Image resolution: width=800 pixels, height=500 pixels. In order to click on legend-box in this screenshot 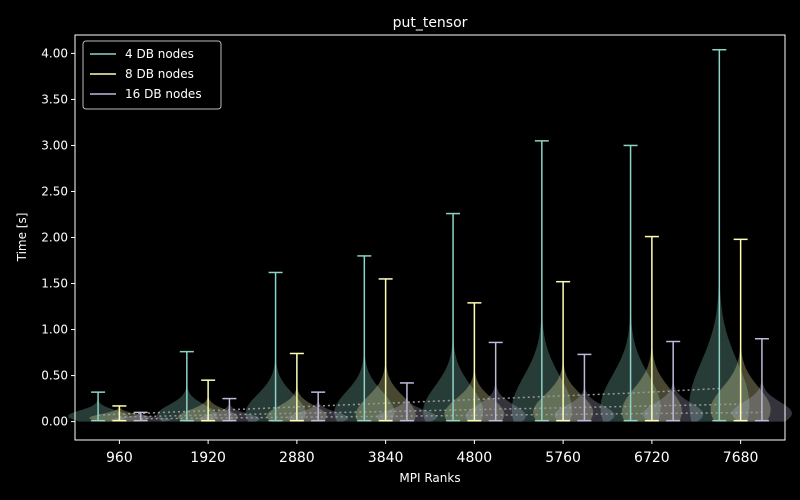, I will do `click(152, 75)`.